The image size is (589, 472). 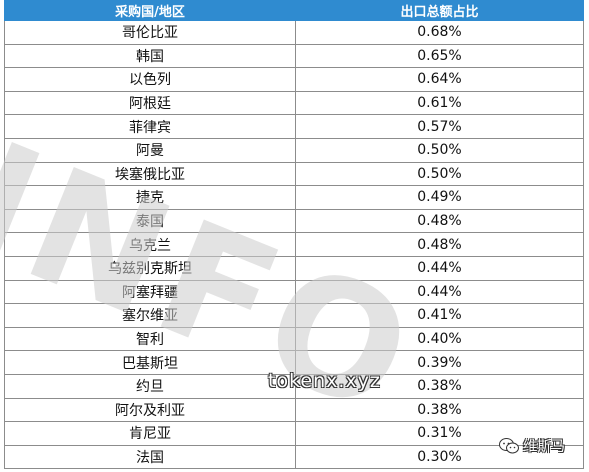 What do you see at coordinates (150, 197) in the screenshot?
I see `country-cell: 捷克` at bounding box center [150, 197].